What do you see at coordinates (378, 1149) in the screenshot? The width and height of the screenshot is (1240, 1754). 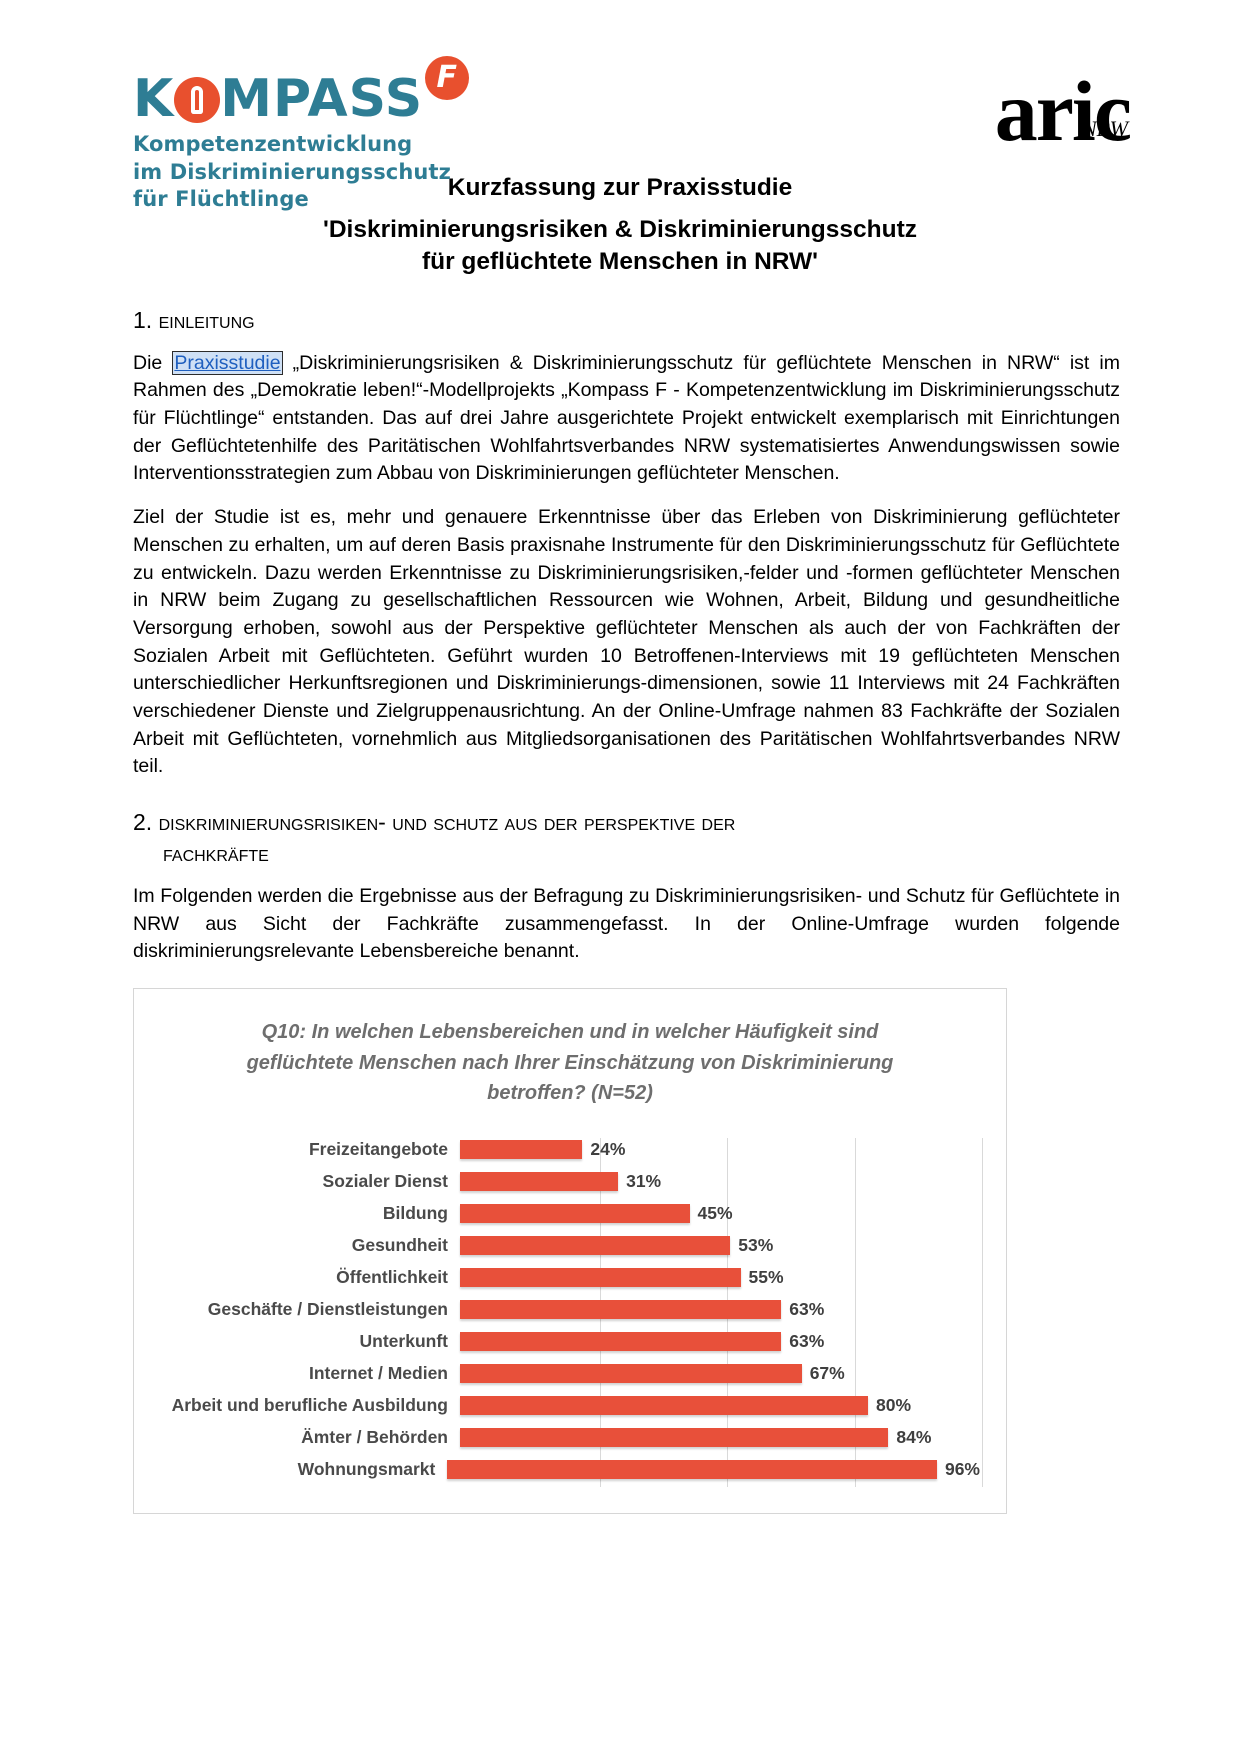 I see `chart-category-label: Freizeitangebote` at bounding box center [378, 1149].